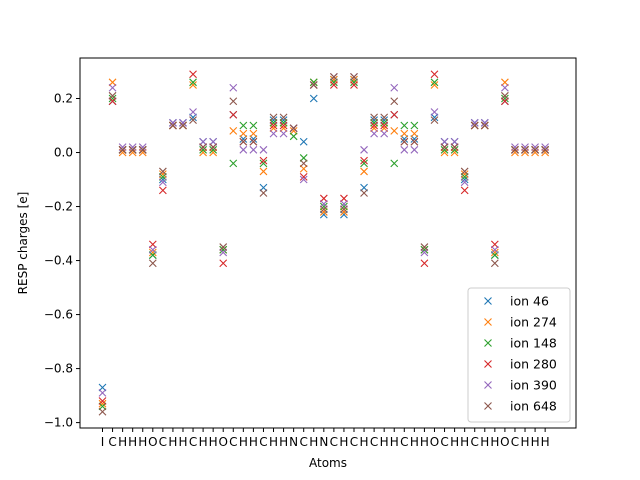 The height and width of the screenshot is (480, 640). Describe the element at coordinates (63, 99) in the screenshot. I see `y-tick-label: 0.2` at that location.